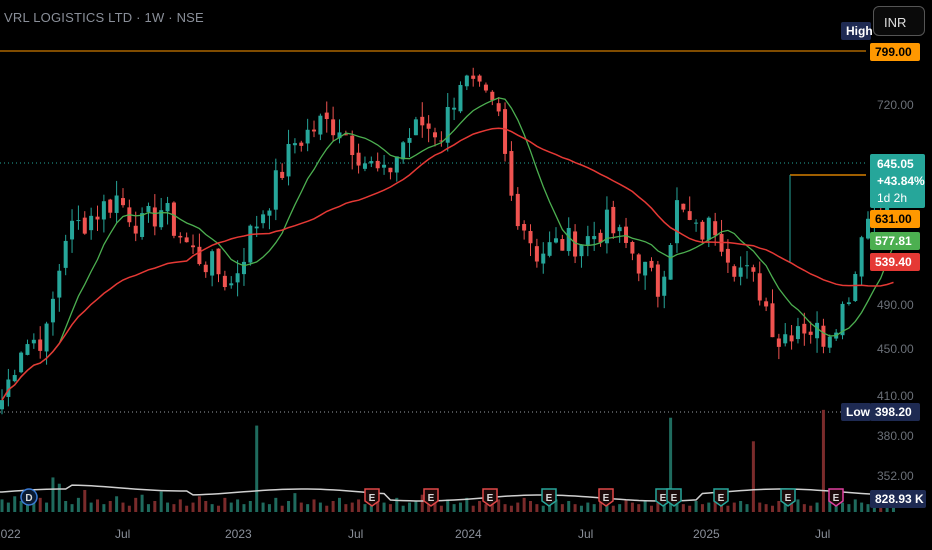  What do you see at coordinates (585, 534) in the screenshot?
I see `time-tick-label: Jul` at bounding box center [585, 534].